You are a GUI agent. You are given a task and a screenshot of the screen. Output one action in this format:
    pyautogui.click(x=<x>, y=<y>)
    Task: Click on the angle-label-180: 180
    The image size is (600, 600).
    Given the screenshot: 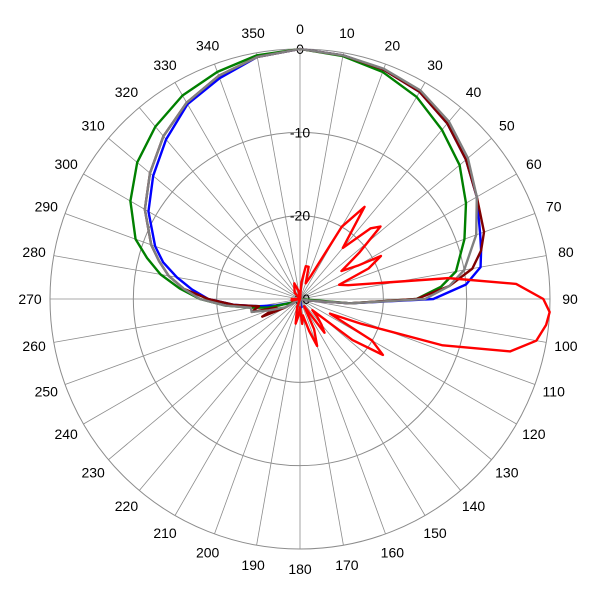 What is the action you would take?
    pyautogui.click(x=300, y=569)
    